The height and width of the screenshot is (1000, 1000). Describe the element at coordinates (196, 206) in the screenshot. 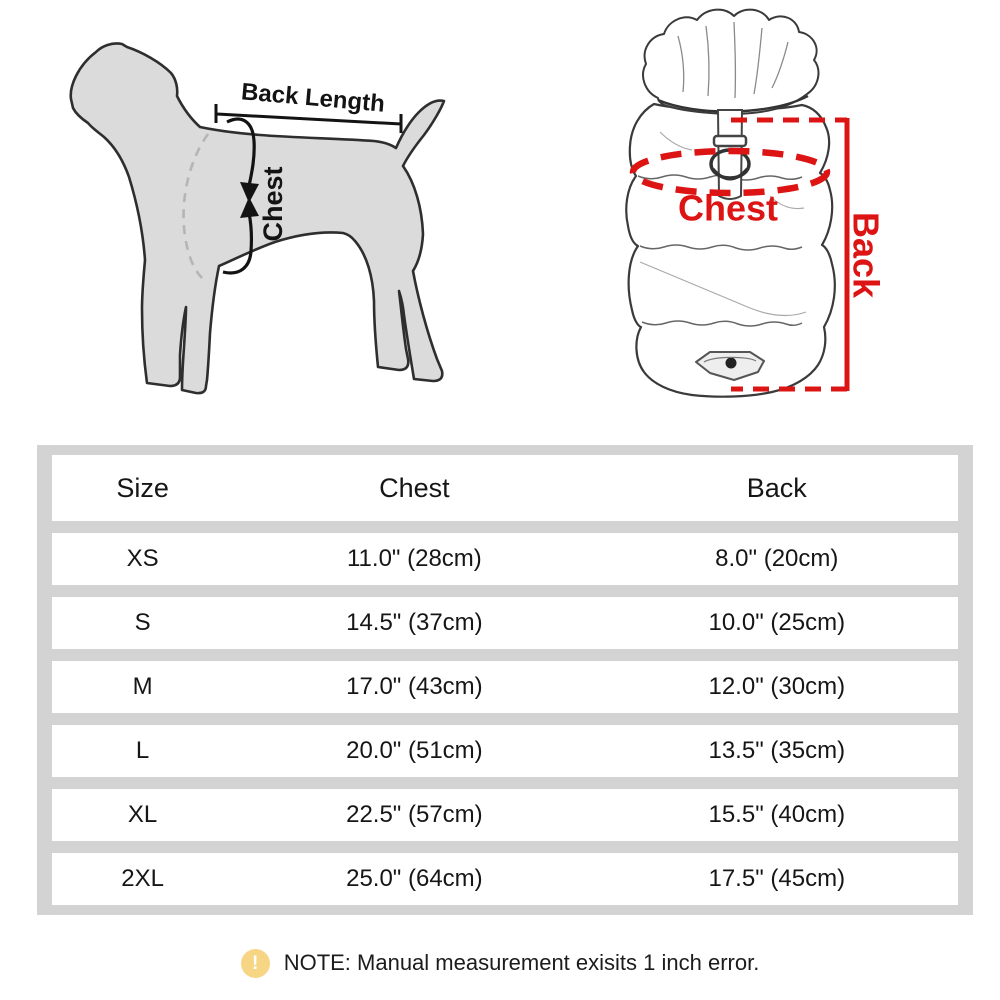

I see `chest-girth-dashed-line` at that location.